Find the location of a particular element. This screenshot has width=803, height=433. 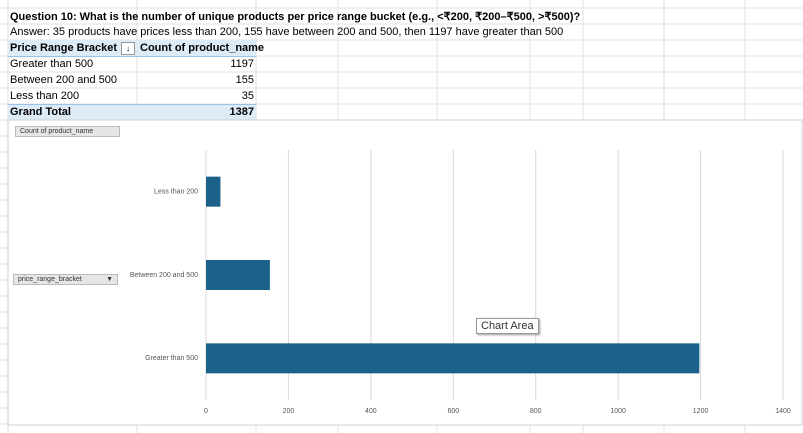

pivot-header: Price Range Bracket is located at coordinates (63, 48).